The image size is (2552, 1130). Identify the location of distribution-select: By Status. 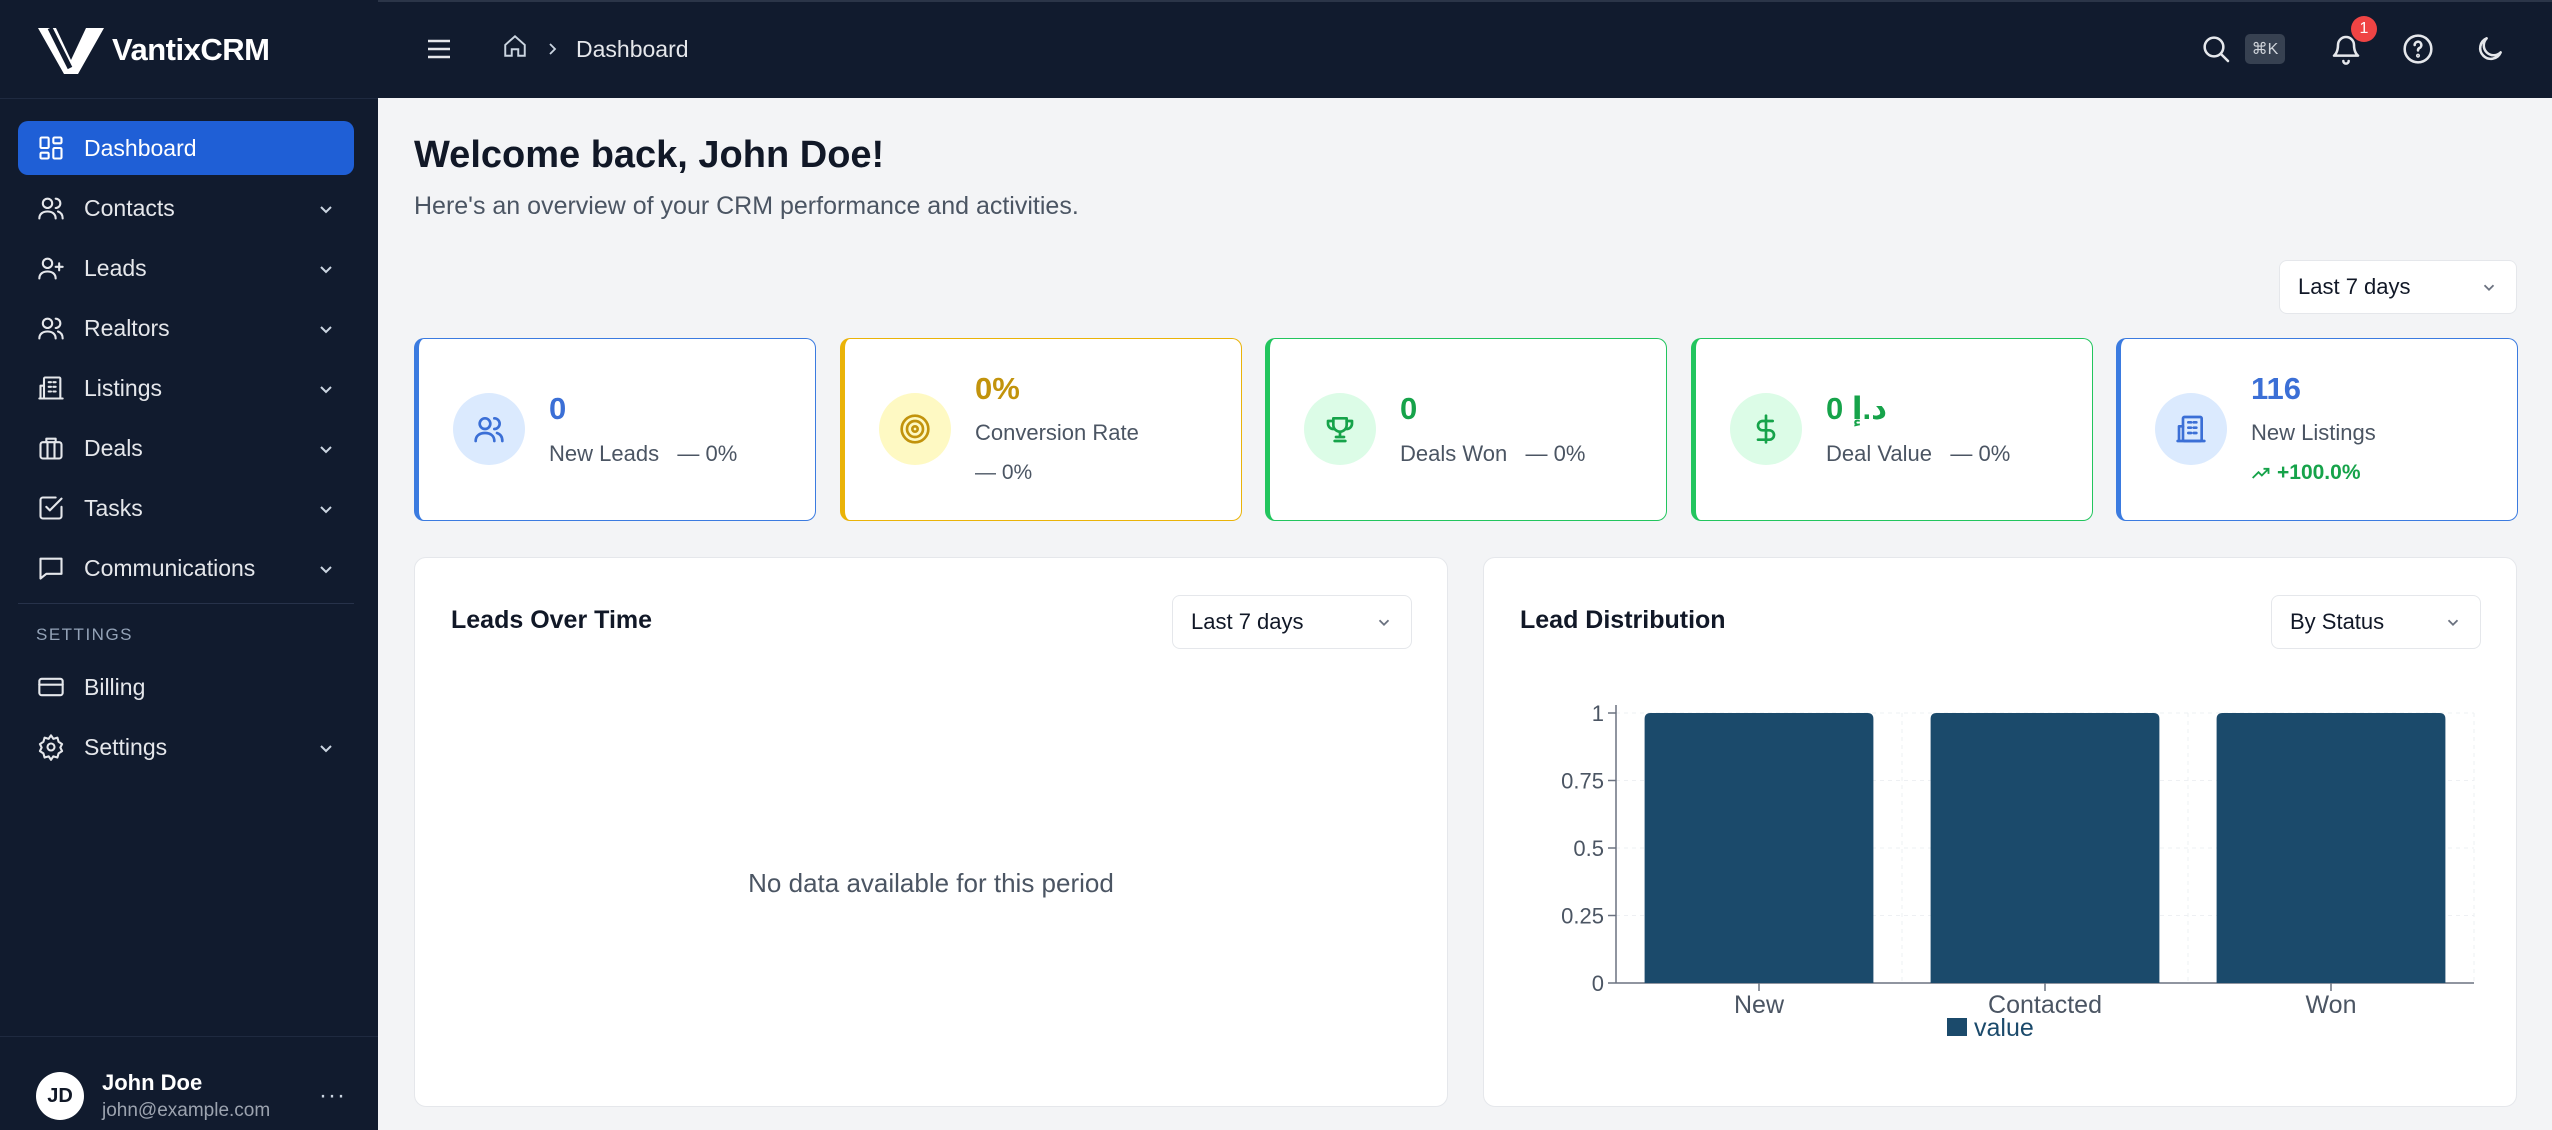
(2376, 622).